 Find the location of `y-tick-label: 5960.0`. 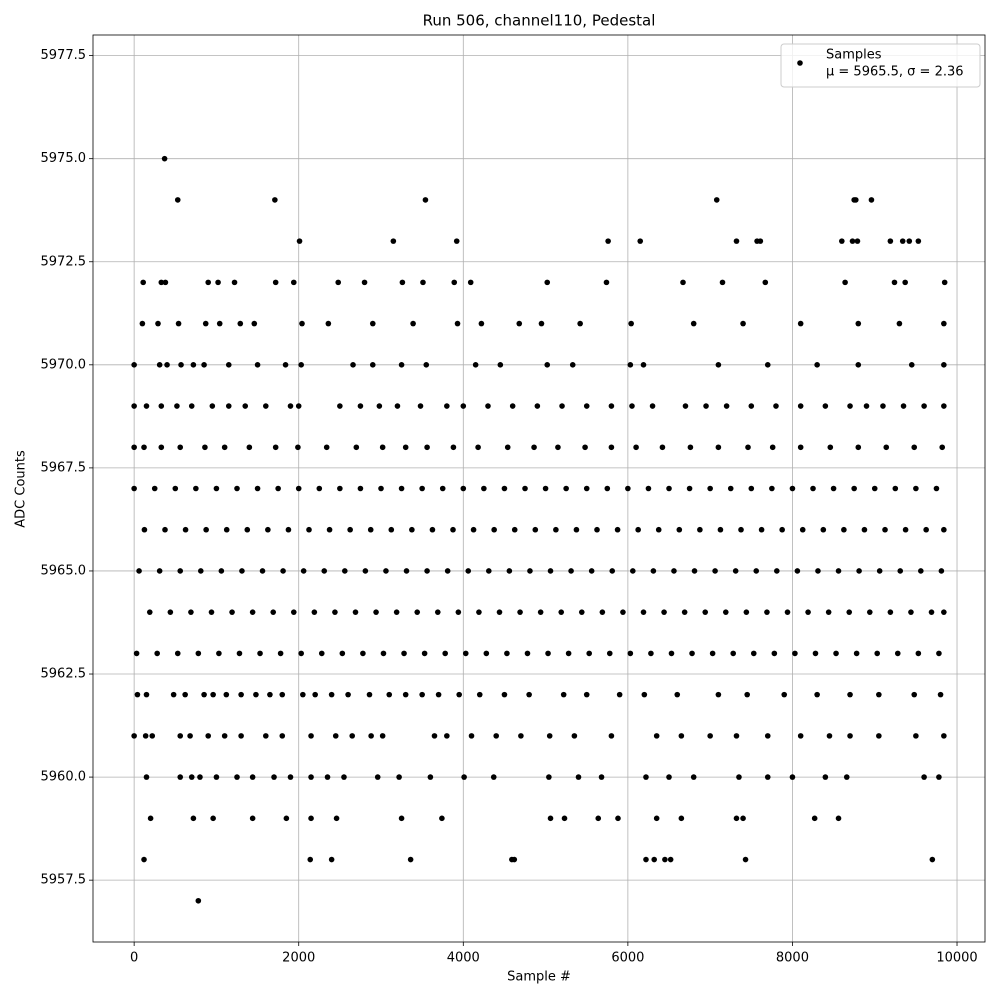

y-tick-label: 5960.0 is located at coordinates (64, 777).